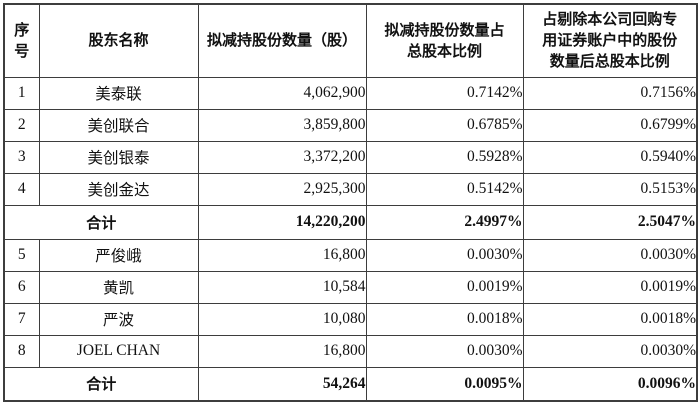 This screenshot has height=402, width=700. What do you see at coordinates (21, 40) in the screenshot?
I see `header-cell-no: 序 号` at bounding box center [21, 40].